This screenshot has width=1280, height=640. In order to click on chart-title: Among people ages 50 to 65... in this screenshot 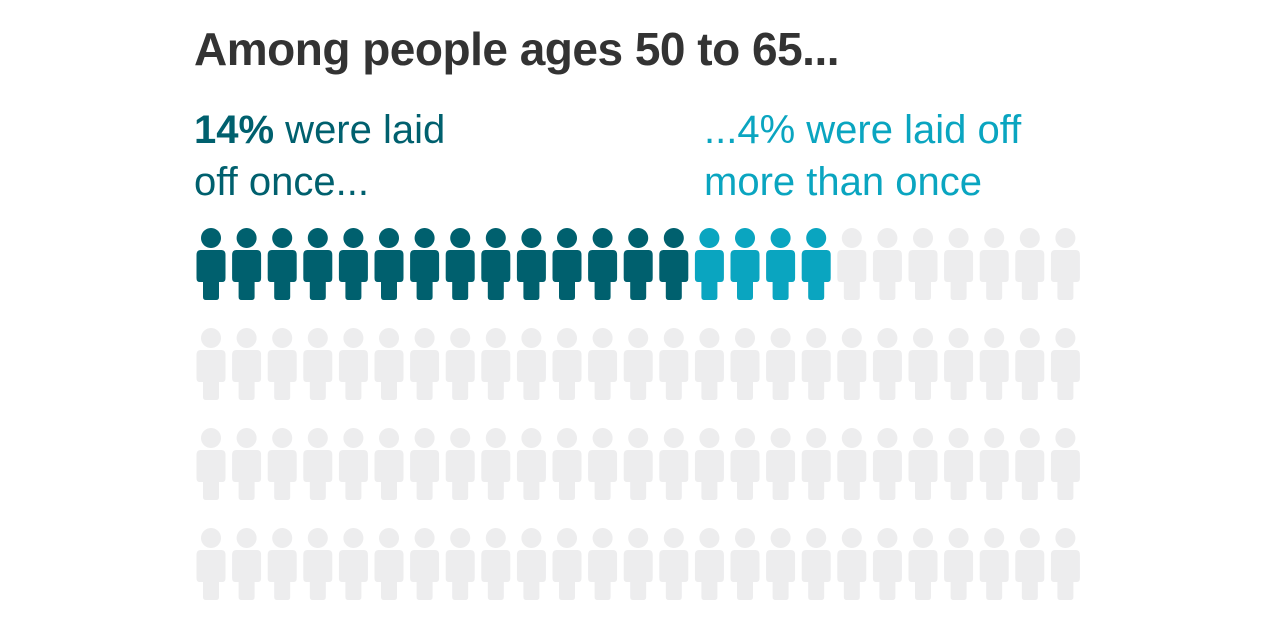, I will do `click(517, 49)`.